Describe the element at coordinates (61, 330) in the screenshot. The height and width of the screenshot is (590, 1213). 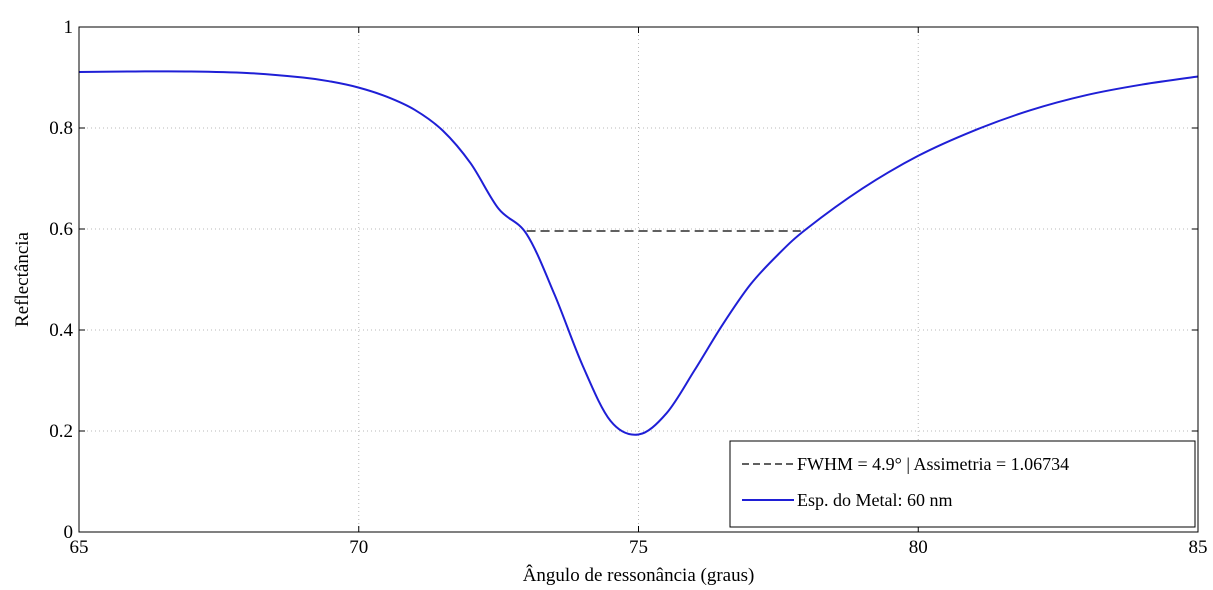
I see `y-tick-label: 0.4` at that location.